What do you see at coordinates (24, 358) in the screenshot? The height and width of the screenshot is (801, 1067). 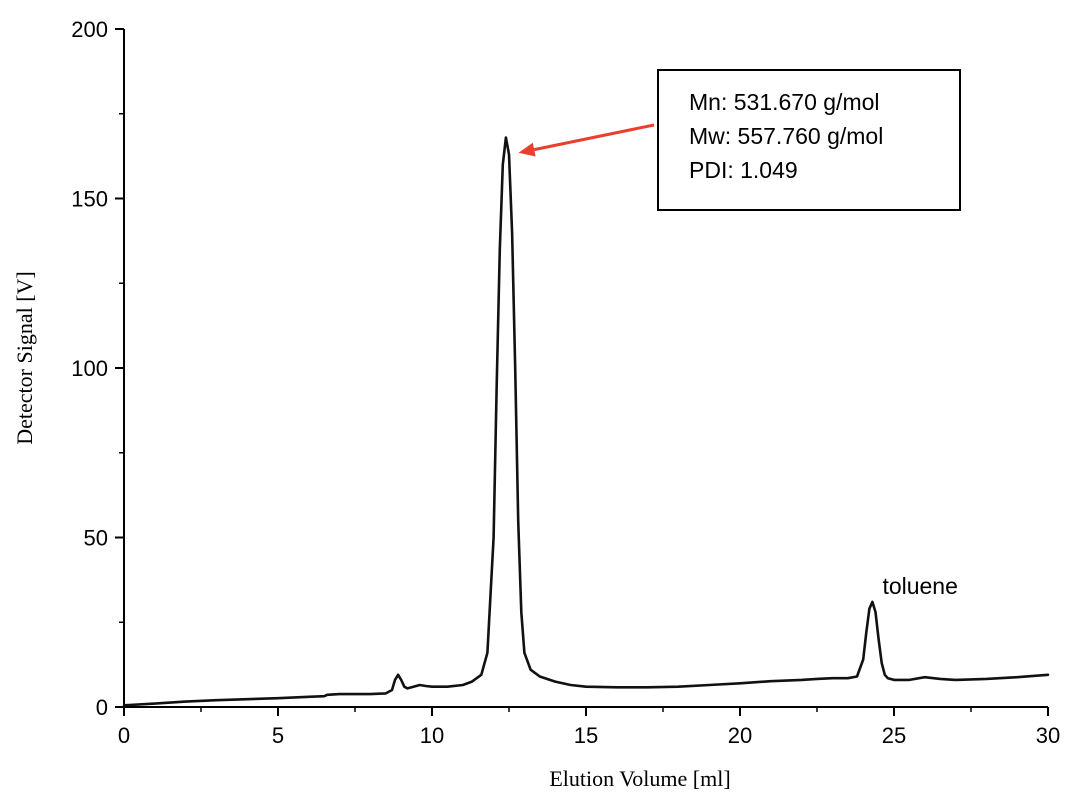 I see `y-axis-title: Detector Signal [V]` at bounding box center [24, 358].